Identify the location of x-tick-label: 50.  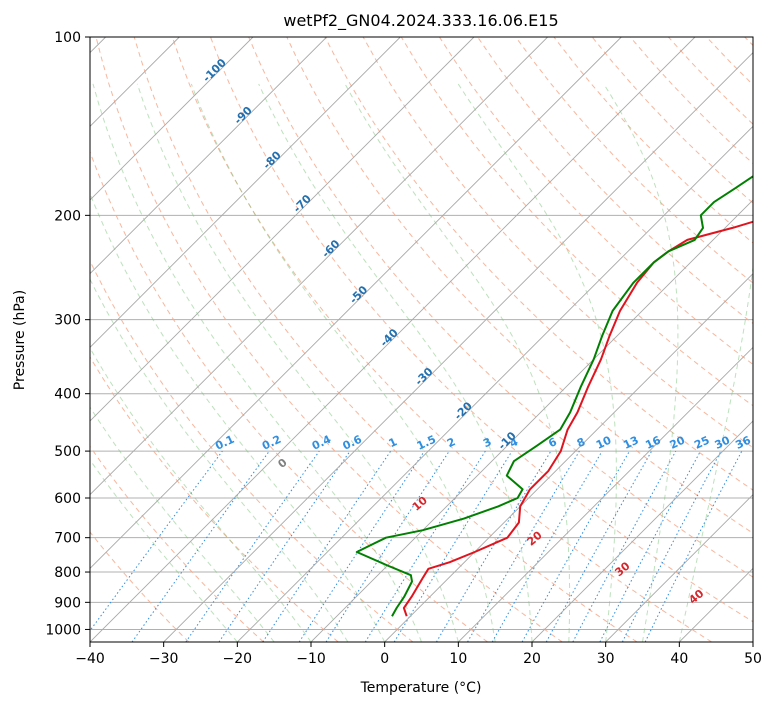
(753, 659).